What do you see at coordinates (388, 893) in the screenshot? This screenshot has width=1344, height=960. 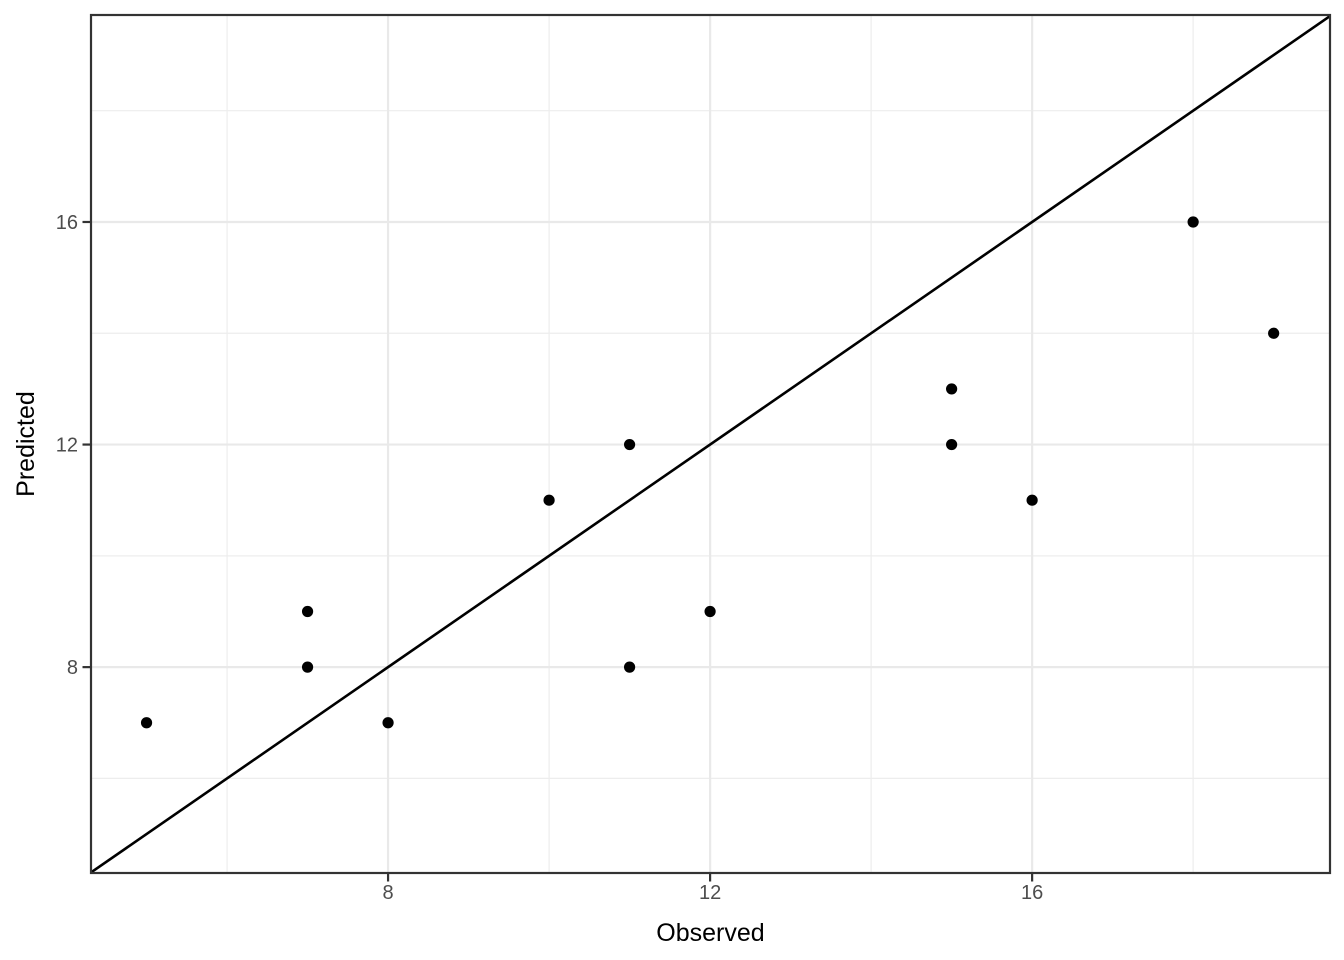 I see `x-tick-label: 8` at bounding box center [388, 893].